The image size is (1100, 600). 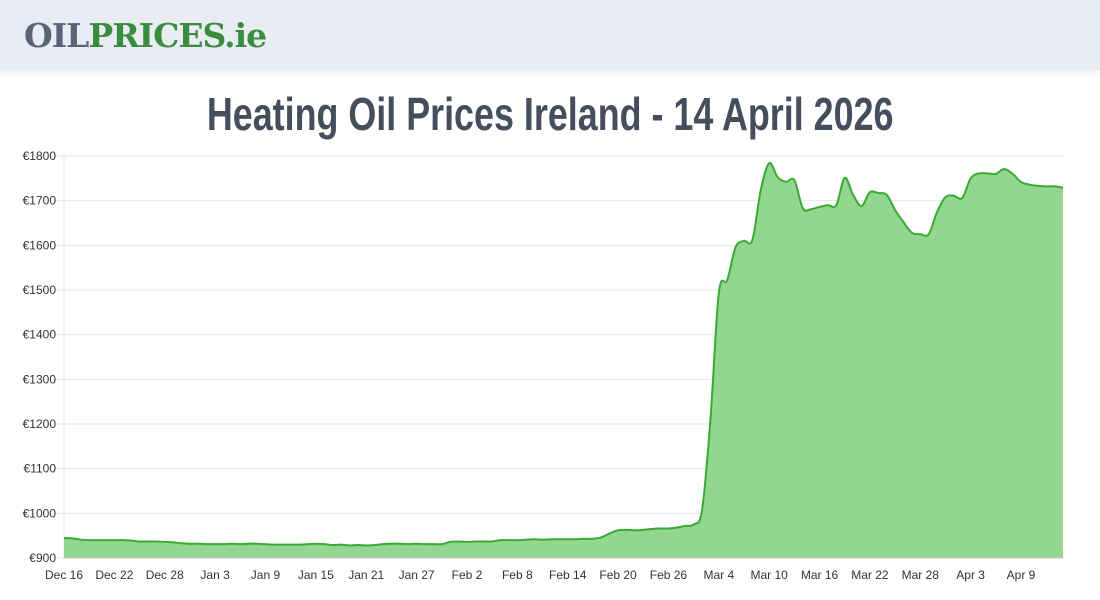 What do you see at coordinates (316, 575) in the screenshot?
I see `x-tick-label: Jan 15` at bounding box center [316, 575].